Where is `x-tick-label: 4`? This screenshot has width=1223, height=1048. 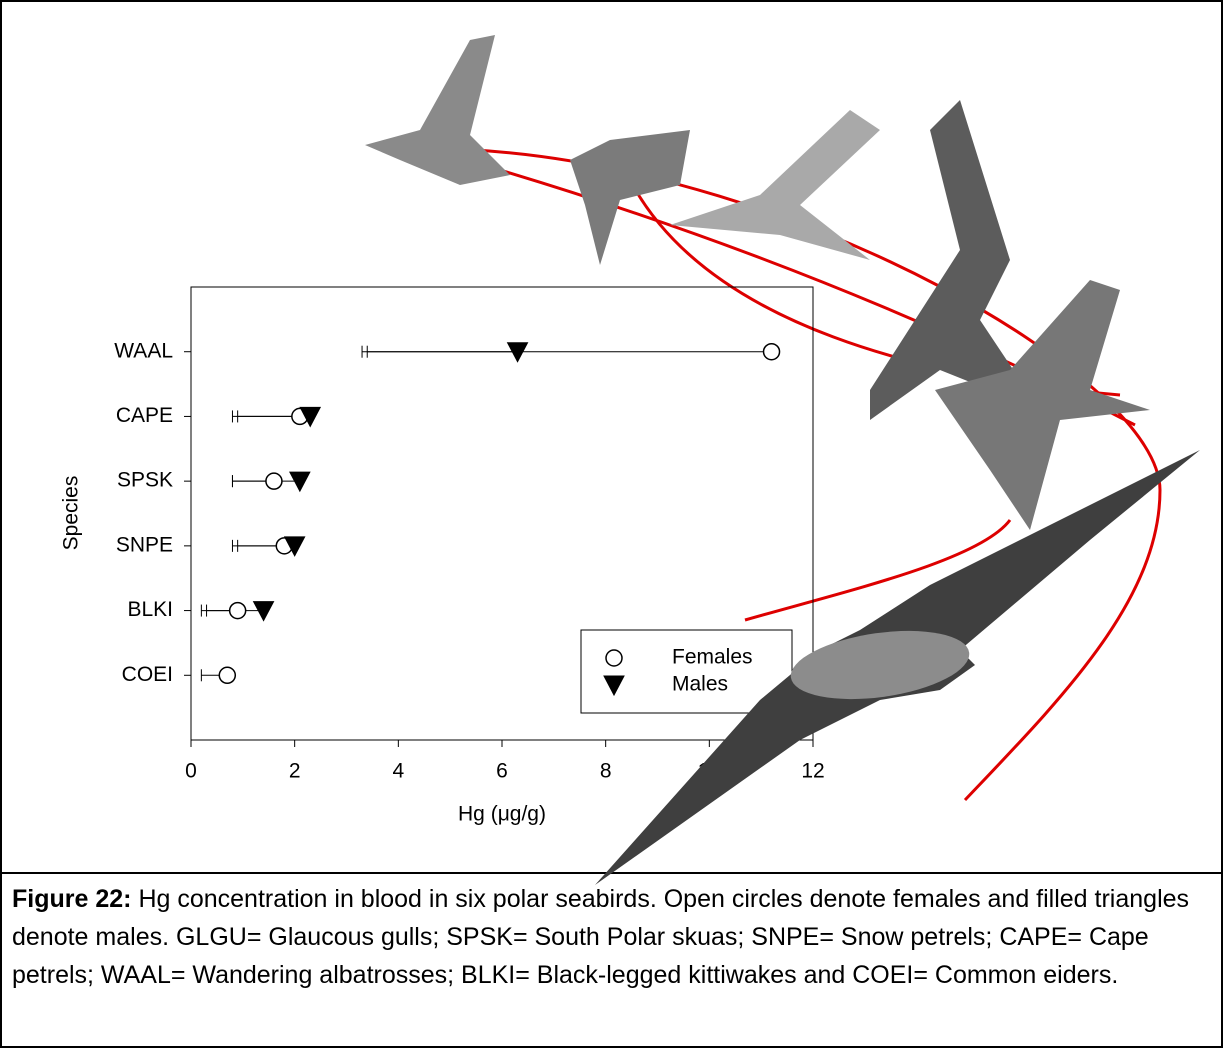 x-tick-label: 4 is located at coordinates (398, 771).